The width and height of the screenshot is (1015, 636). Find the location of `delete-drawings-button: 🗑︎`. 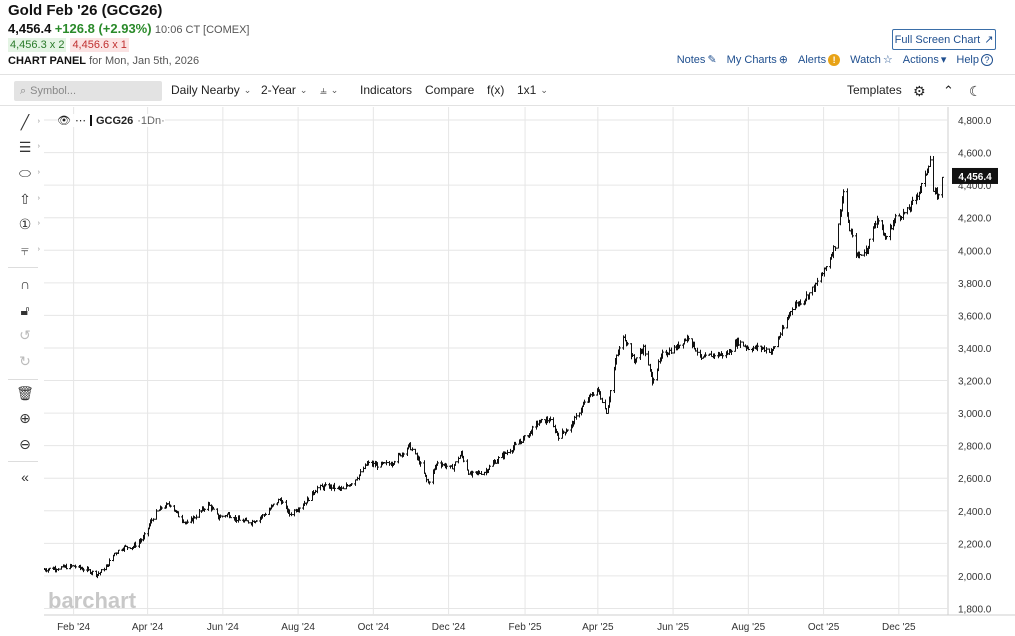

delete-drawings-button: 🗑︎ is located at coordinates (25, 393).